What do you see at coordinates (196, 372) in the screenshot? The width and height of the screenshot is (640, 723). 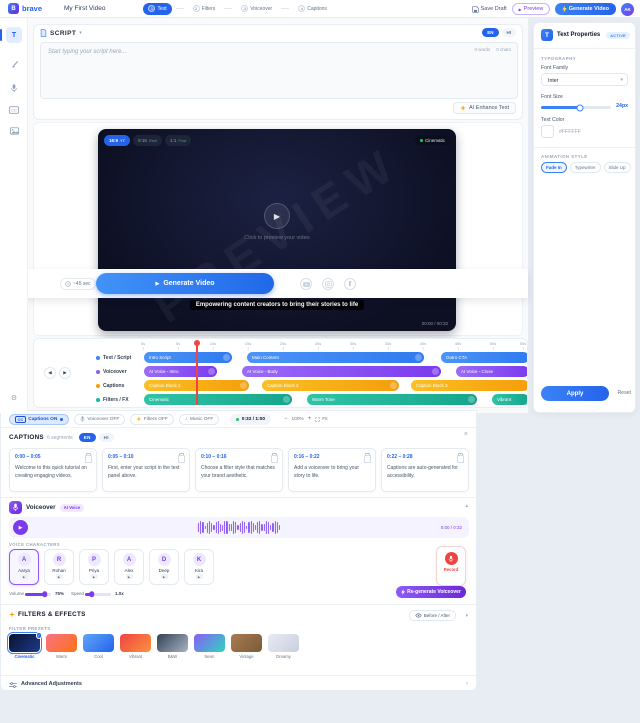 I see `playhead` at bounding box center [196, 372].